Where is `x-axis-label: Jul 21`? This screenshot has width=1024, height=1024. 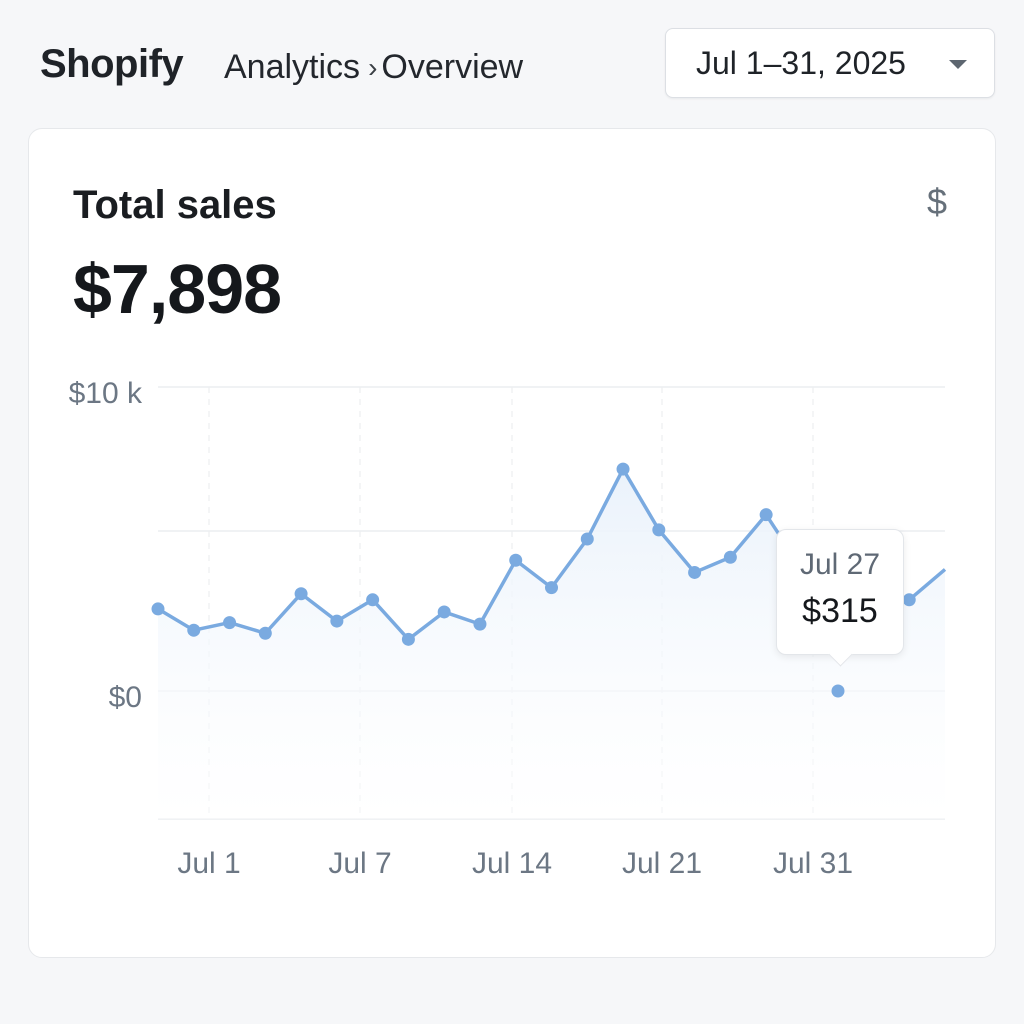
x-axis-label: Jul 21 is located at coordinates (662, 863).